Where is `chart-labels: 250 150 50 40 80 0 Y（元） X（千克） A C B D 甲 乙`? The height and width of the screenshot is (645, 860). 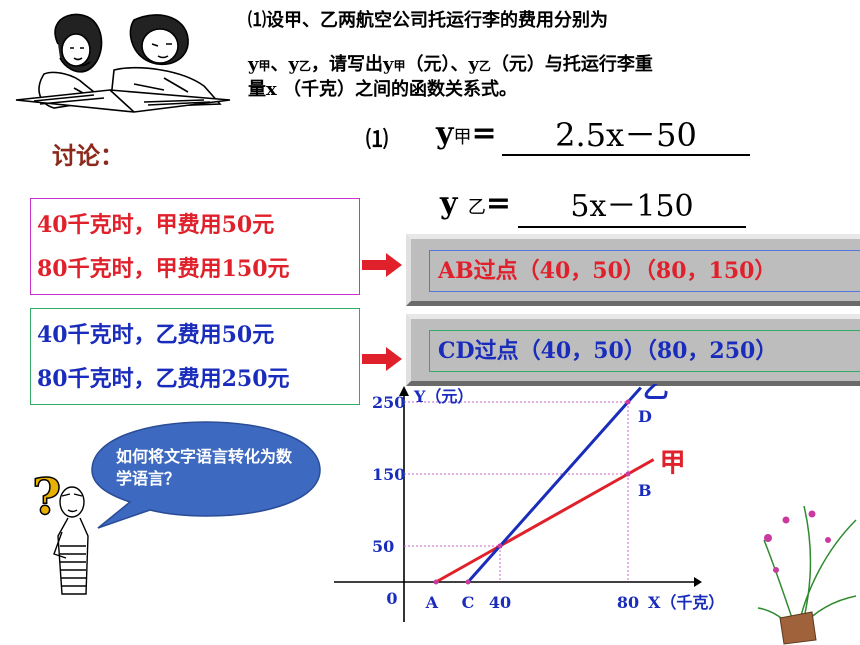 chart-labels: 250 150 50 40 80 0 Y（元） X（千克） A C B D 甲 乙 is located at coordinates (548, 498).